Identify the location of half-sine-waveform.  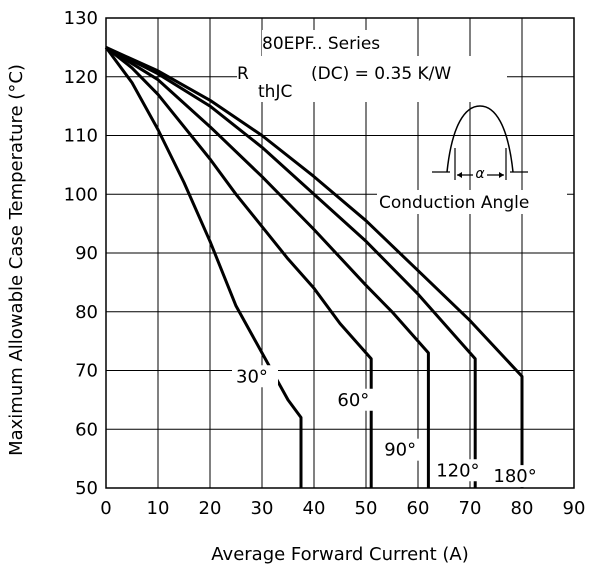
(480, 139).